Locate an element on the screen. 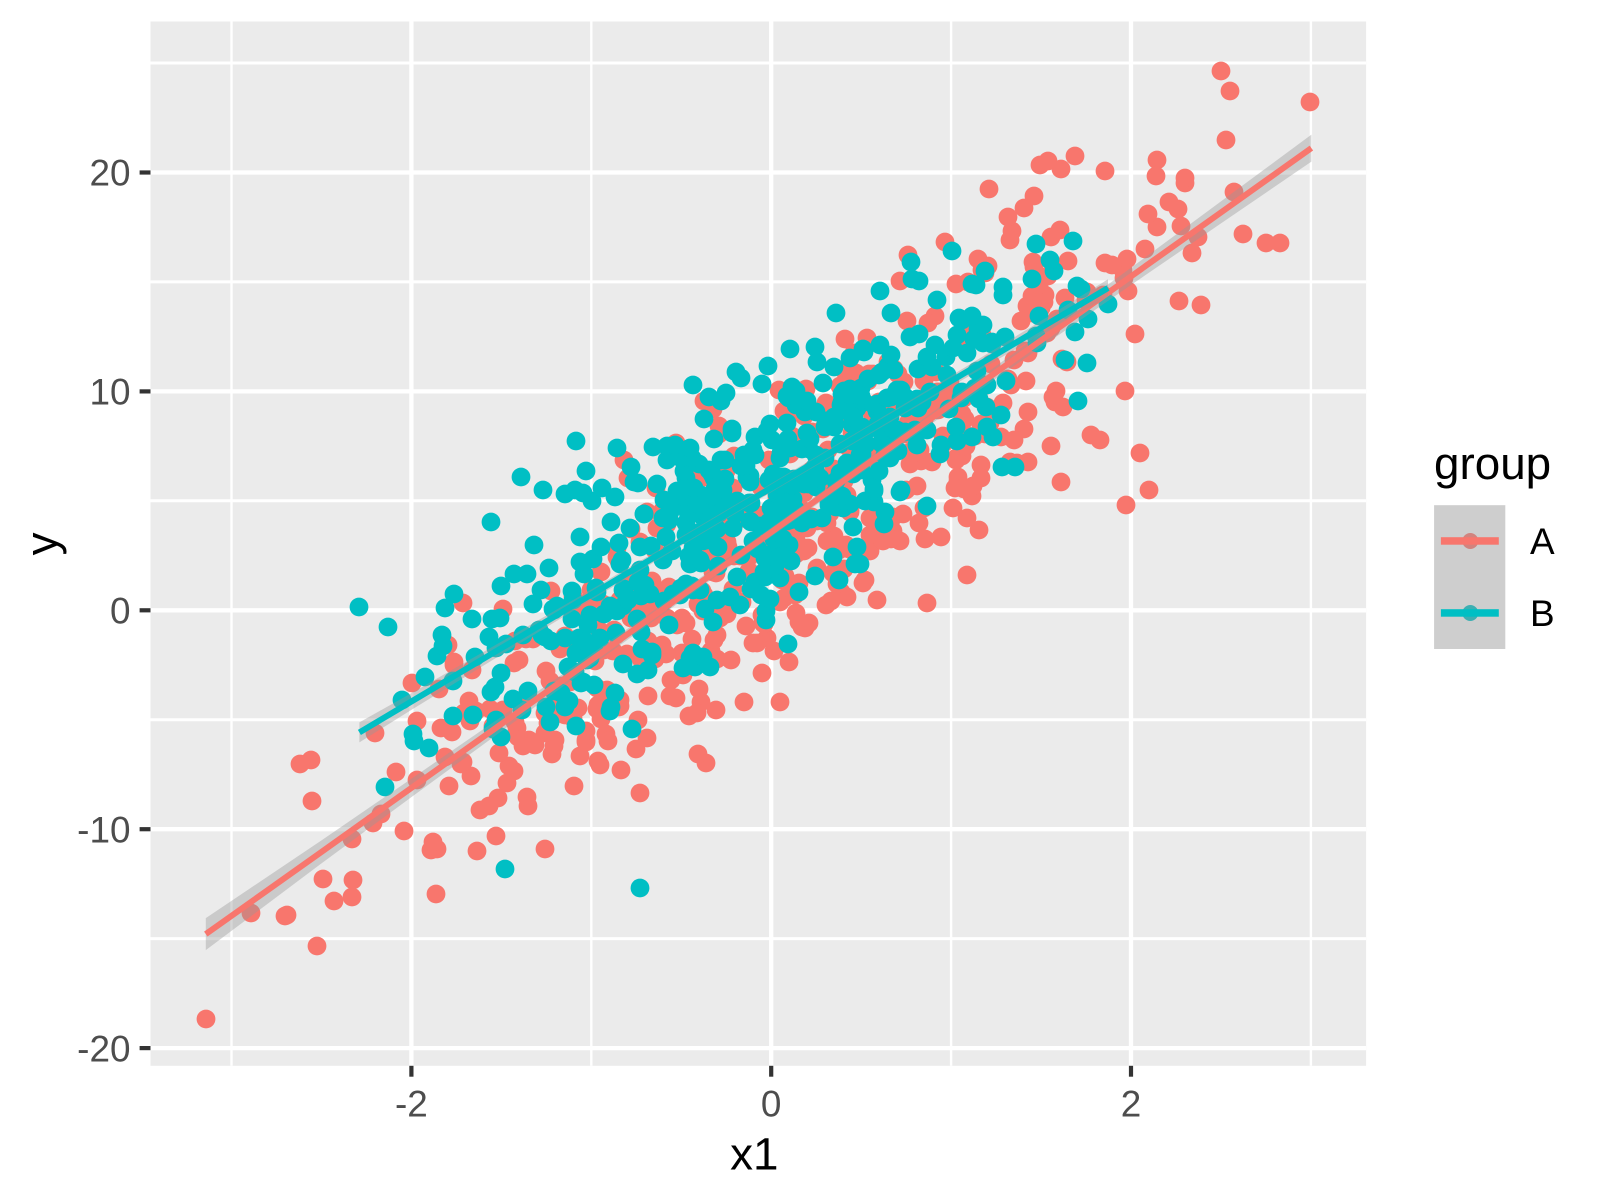 The width and height of the screenshot is (1600, 1200). svg-text: 20 is located at coordinates (109, 173).